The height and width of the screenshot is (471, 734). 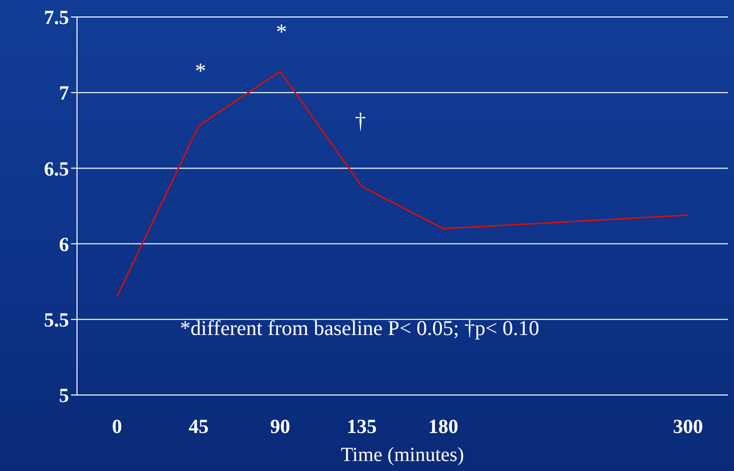 I want to click on y-tick-label: 7, so click(x=64, y=93).